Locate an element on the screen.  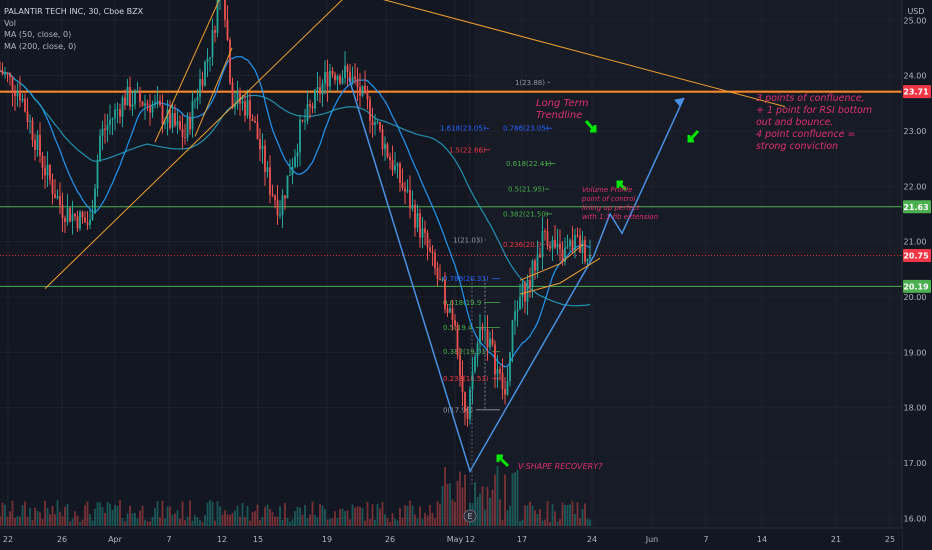
projection-arrowhead is located at coordinates (679, 102).